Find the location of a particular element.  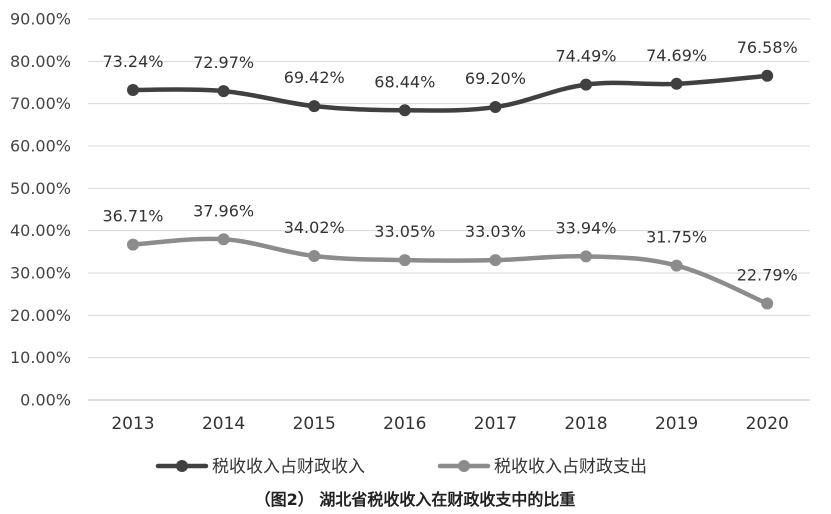

y-tick-label: 20.00% is located at coordinates (40, 315).